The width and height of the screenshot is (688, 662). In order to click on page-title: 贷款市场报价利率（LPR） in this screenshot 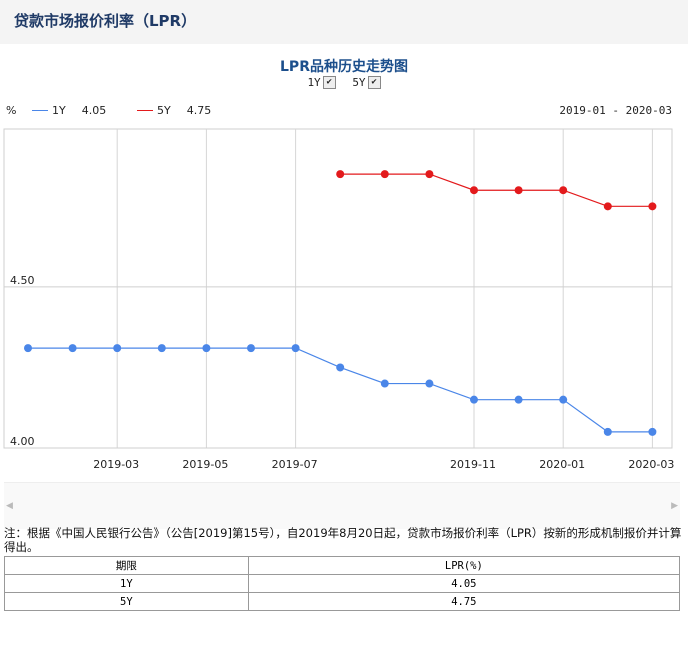, I will do `click(105, 21)`.